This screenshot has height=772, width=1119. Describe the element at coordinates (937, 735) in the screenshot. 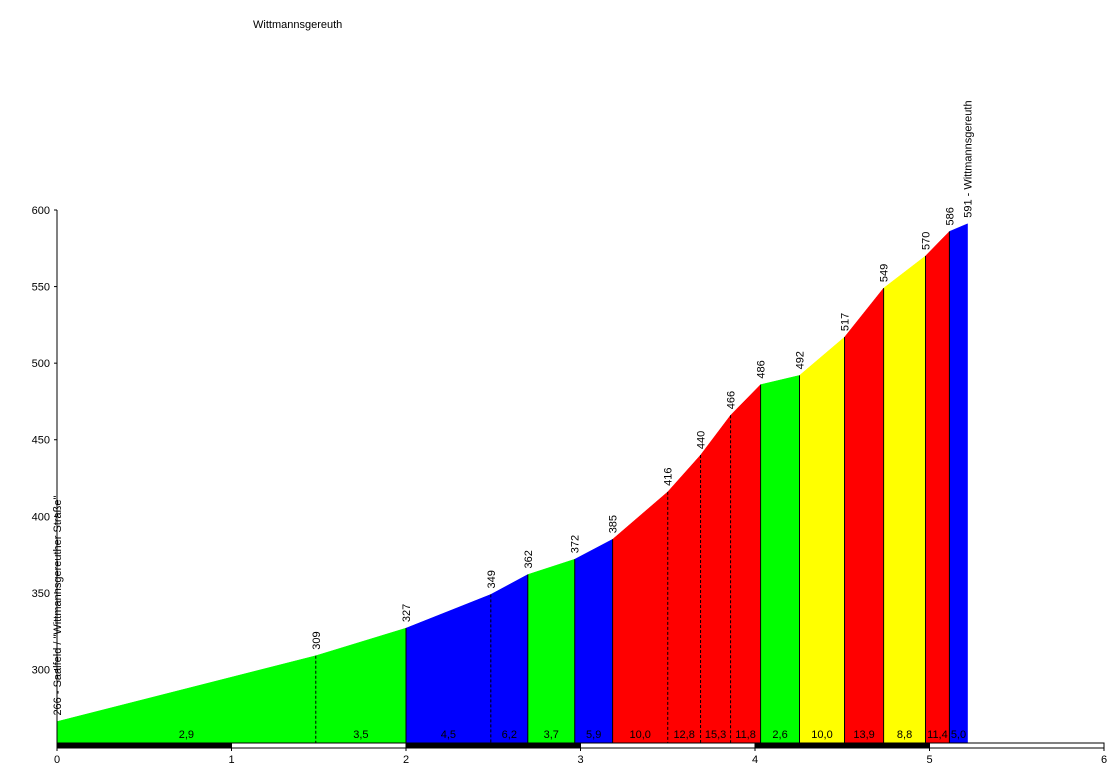

I see `gradient-label: 11,4` at that location.